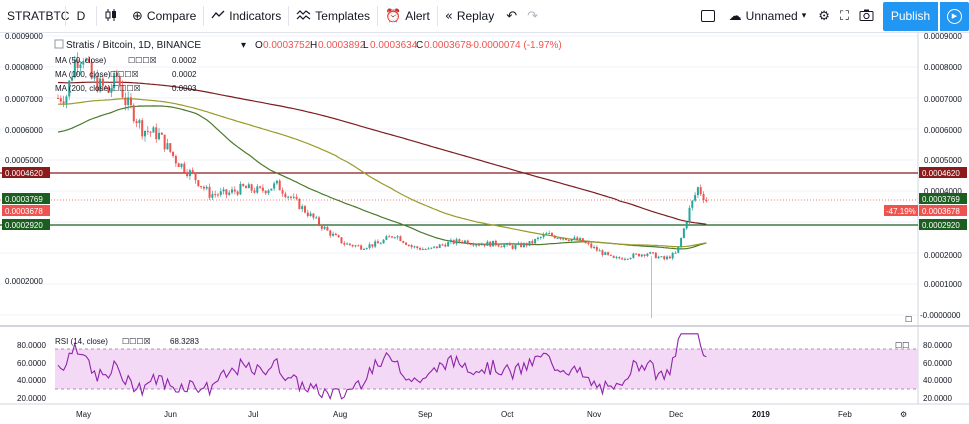 This screenshot has height=424, width=969. Describe the element at coordinates (903, 414) in the screenshot. I see `settings-gear-icon: ⚙` at that location.